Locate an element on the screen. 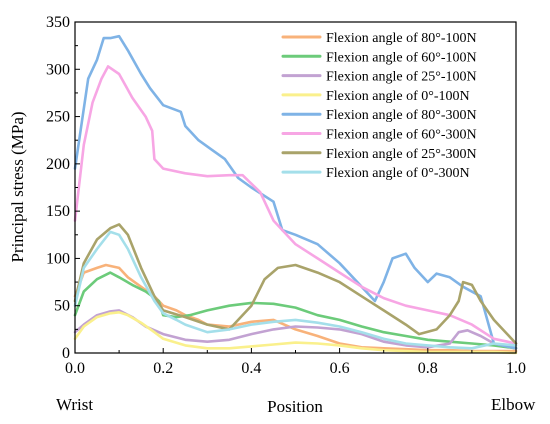 The image size is (550, 424). legend-entry-label: Flexion angle of 25°-300N is located at coordinates (401, 154).